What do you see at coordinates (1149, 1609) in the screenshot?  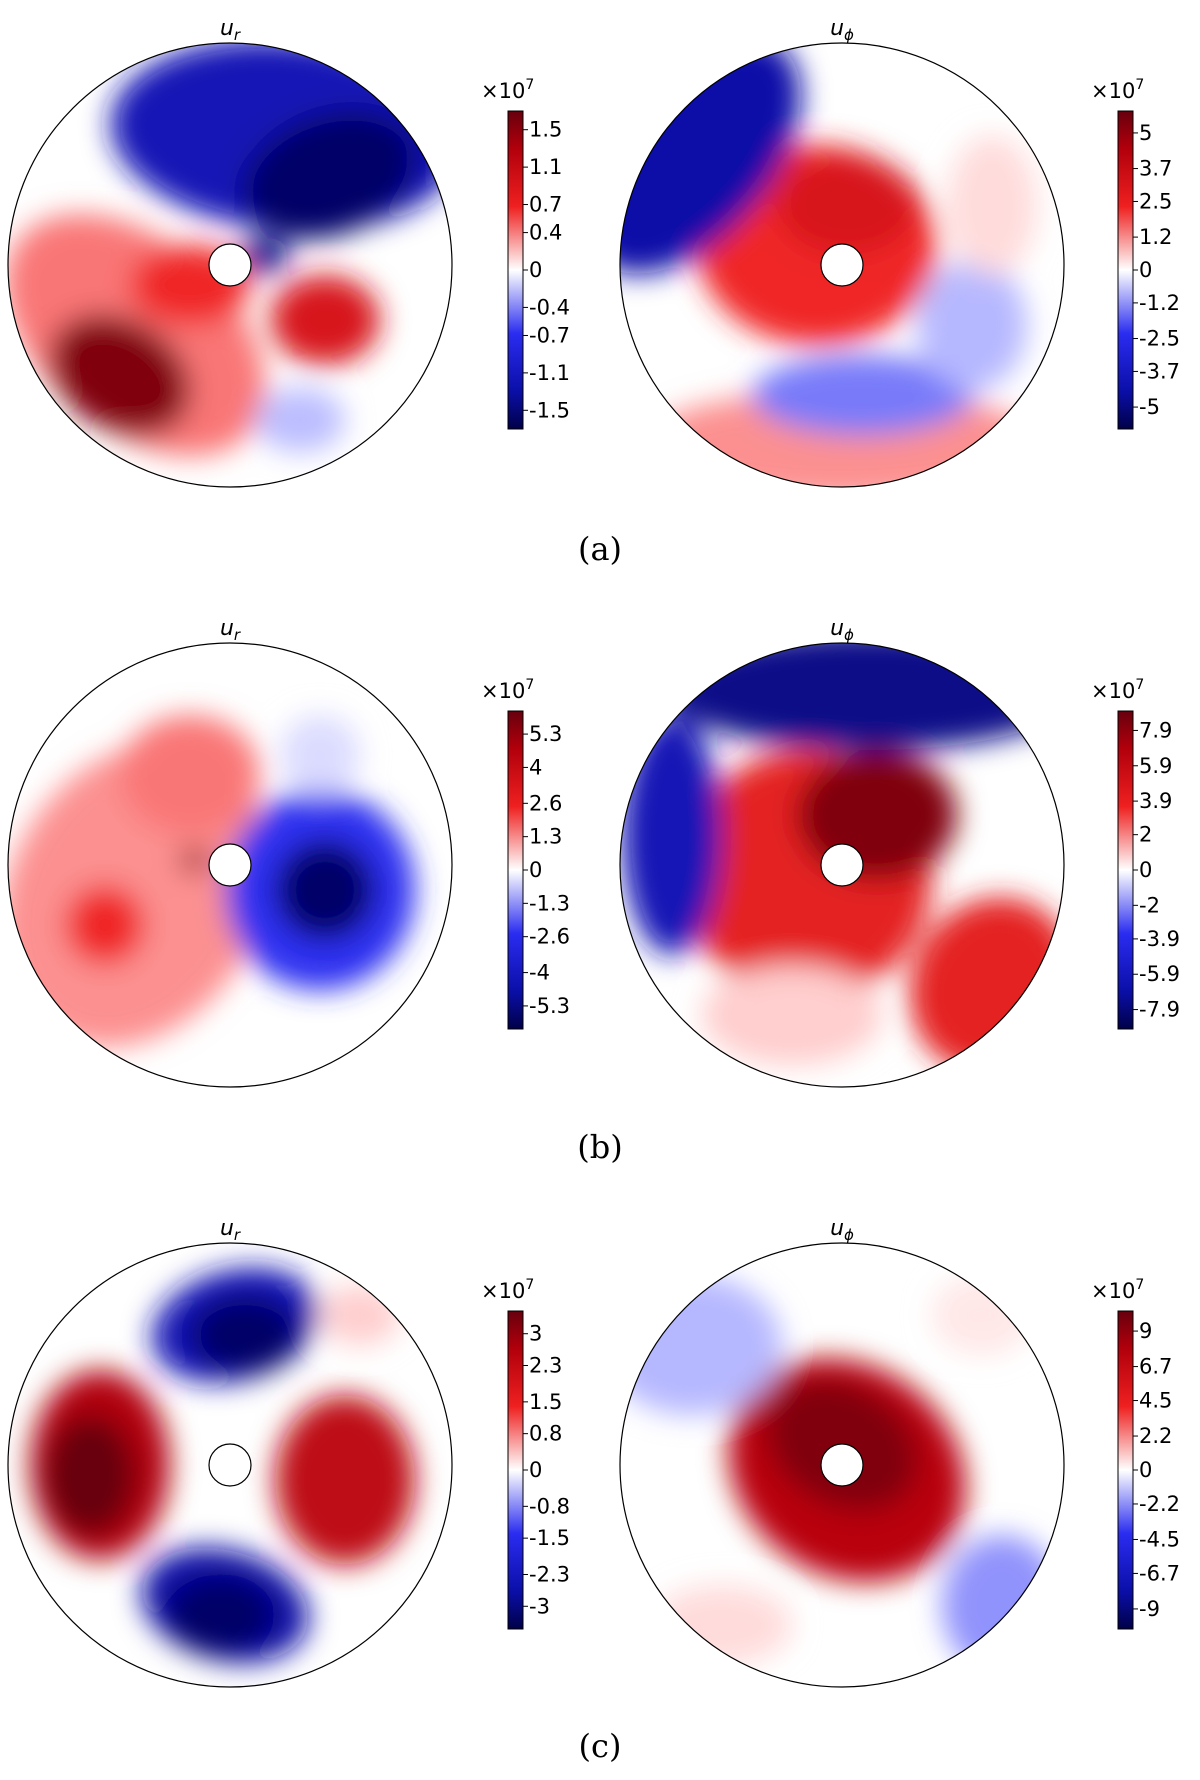 I see `colorbar-tick-label: -9` at bounding box center [1149, 1609].